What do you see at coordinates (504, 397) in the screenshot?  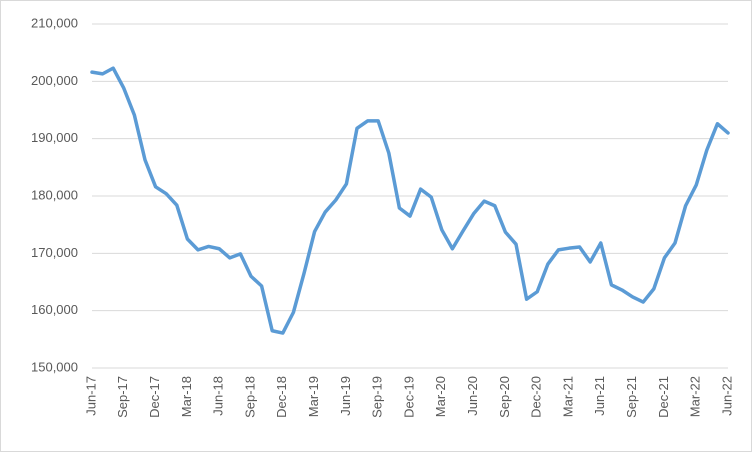 I see `x-tick-label: Sep-20` at bounding box center [504, 397].